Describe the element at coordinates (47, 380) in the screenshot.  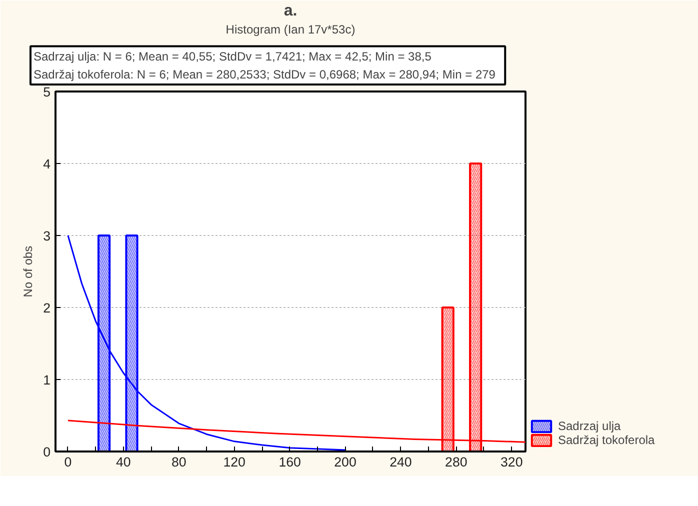
I see `y-tick-label: 1` at that location.